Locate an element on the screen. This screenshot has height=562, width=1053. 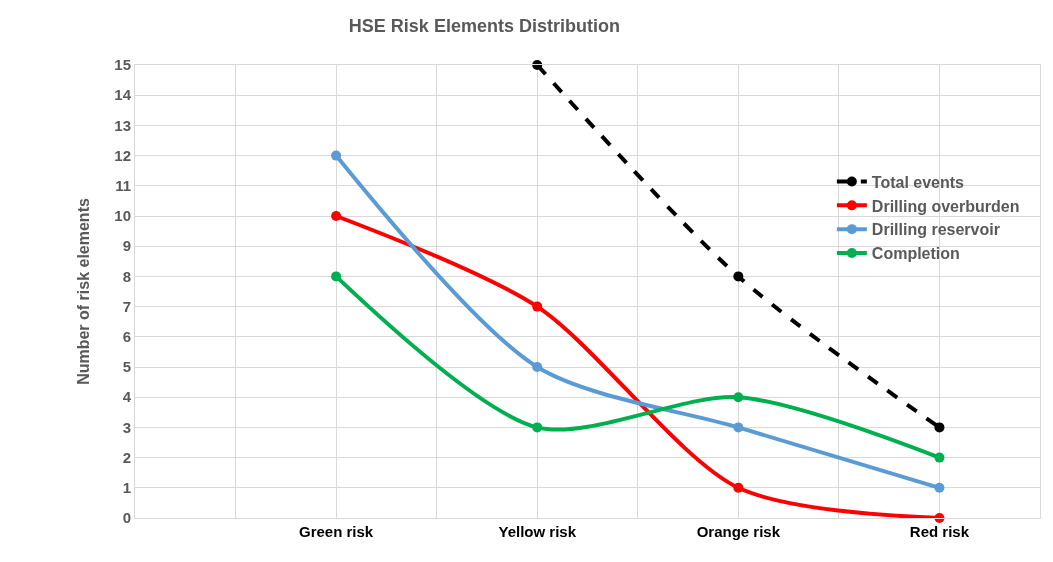
y-tick-label: 4 is located at coordinates (127, 397).